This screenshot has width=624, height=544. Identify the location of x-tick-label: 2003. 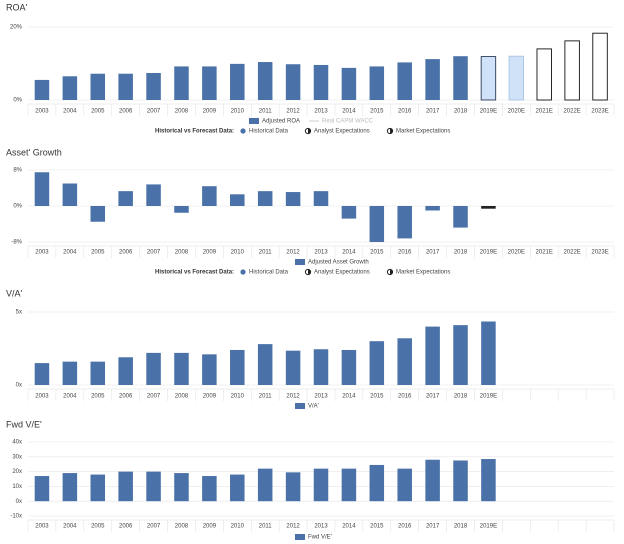
(42, 112).